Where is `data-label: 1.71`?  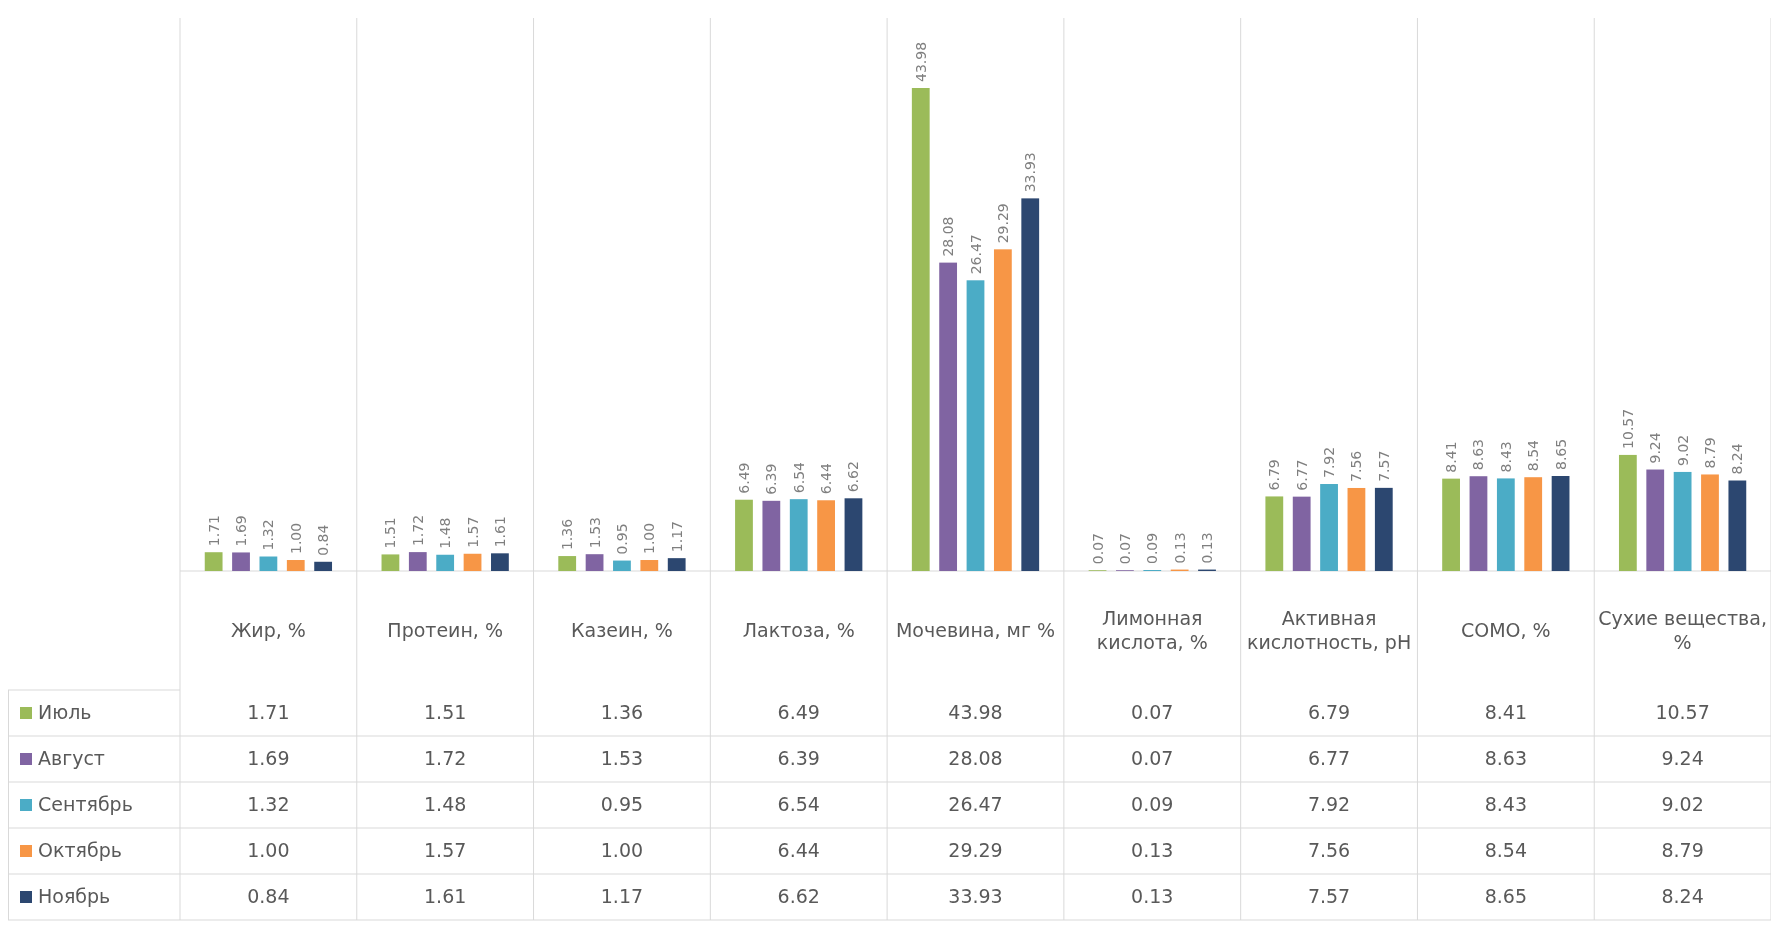
data-label: 1.71 is located at coordinates (268, 711).